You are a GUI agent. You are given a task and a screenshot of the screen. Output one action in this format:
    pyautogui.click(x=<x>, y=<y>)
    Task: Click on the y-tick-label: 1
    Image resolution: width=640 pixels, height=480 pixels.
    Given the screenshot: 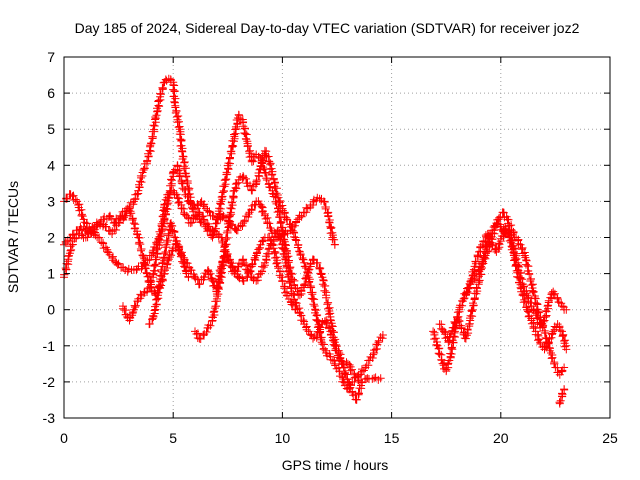 What is the action you would take?
    pyautogui.click(x=51, y=274)
    